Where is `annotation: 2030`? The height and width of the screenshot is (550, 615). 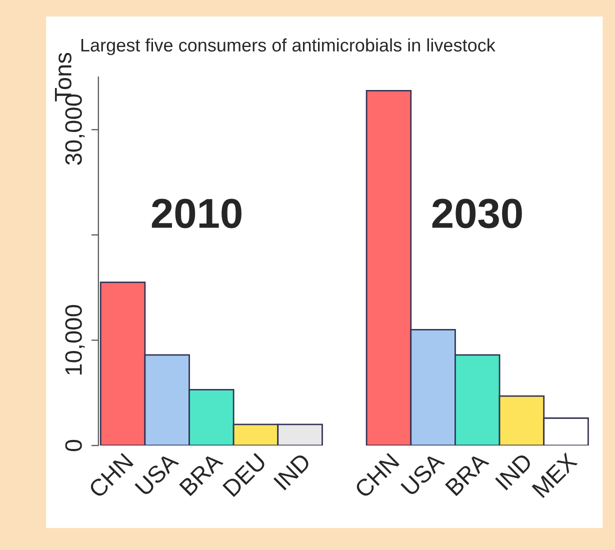
annotation: 2030 is located at coordinates (477, 213).